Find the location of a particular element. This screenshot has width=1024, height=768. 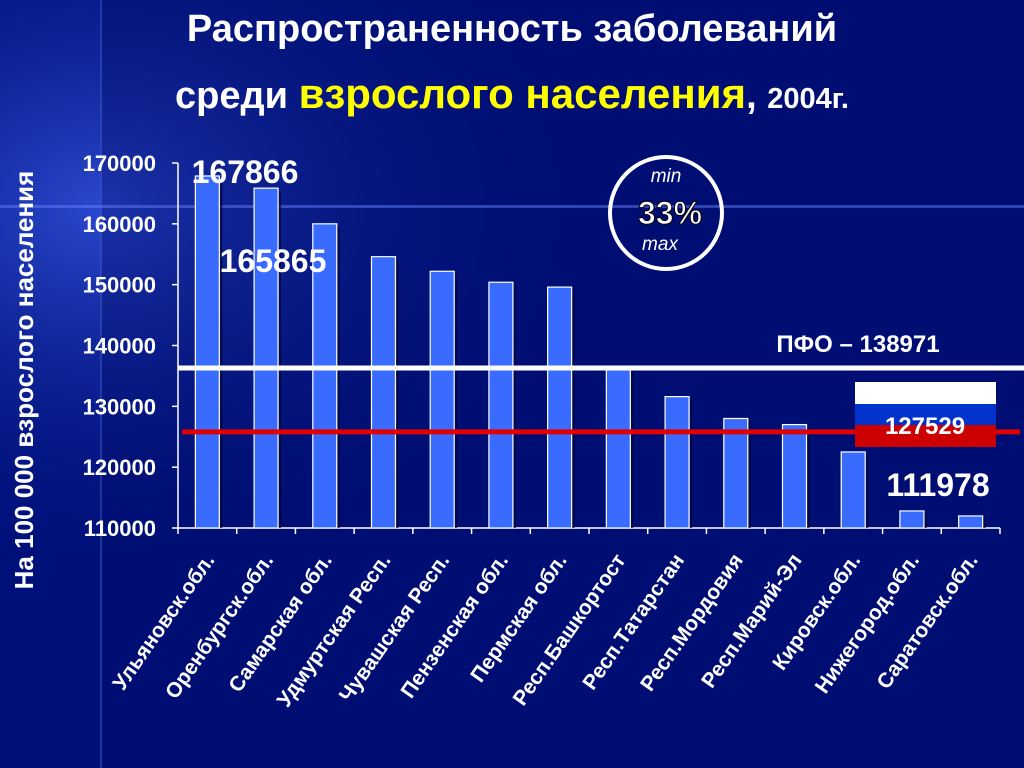

y-tick-label: 110000 is located at coordinates (120, 528).